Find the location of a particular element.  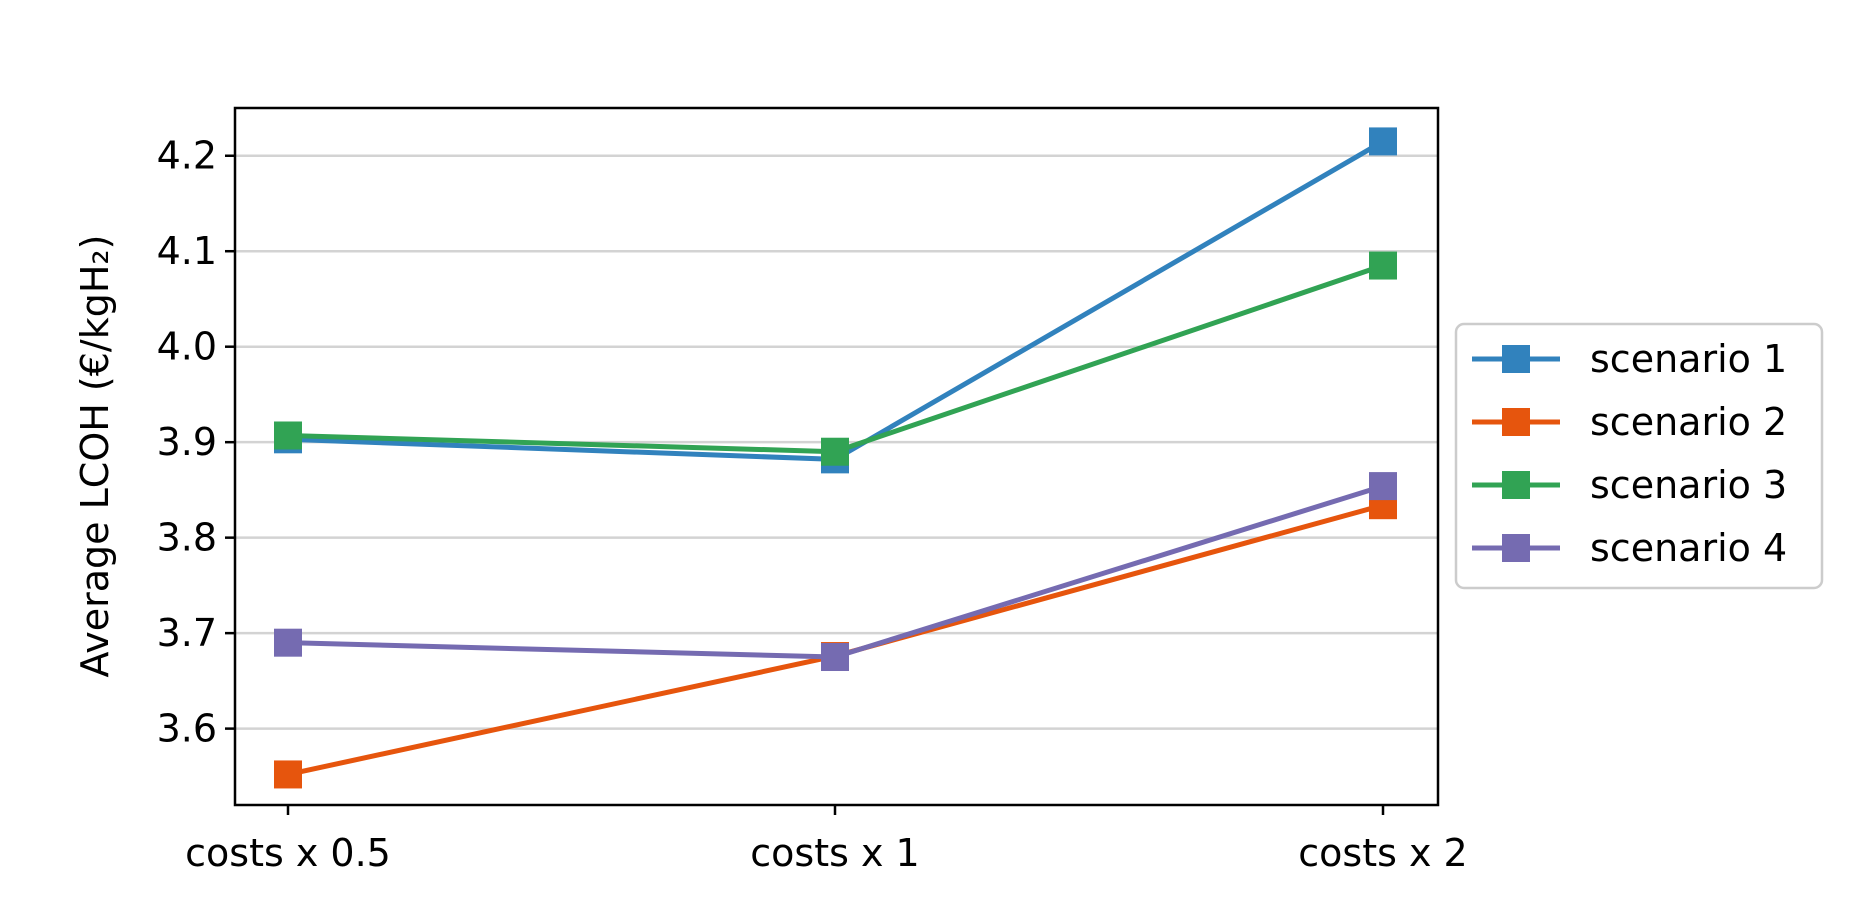

legend-box is located at coordinates (1639, 456).